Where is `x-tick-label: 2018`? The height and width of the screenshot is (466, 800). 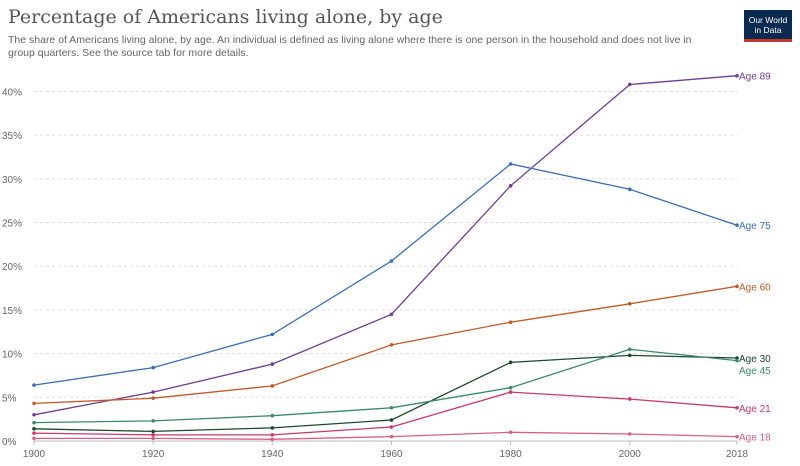 x-tick-label: 2018 is located at coordinates (737, 454).